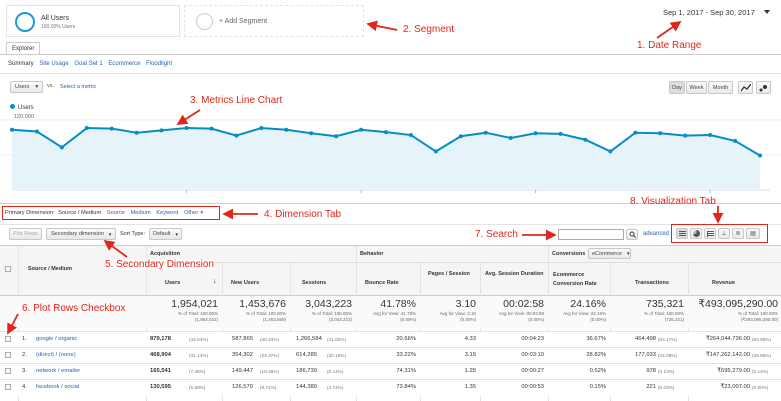 This screenshot has width=781, height=401. Describe the element at coordinates (124, 64) in the screenshot. I see `subnav-ecommerce: Ecommerce` at that location.